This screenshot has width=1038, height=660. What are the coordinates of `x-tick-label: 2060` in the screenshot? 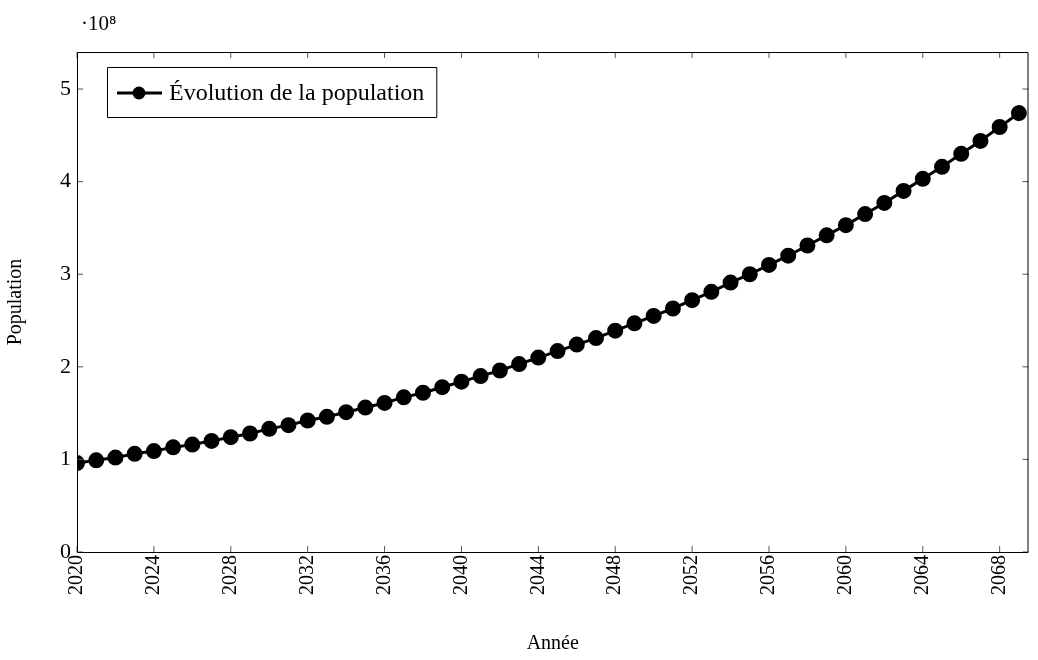 It's located at (844, 575).